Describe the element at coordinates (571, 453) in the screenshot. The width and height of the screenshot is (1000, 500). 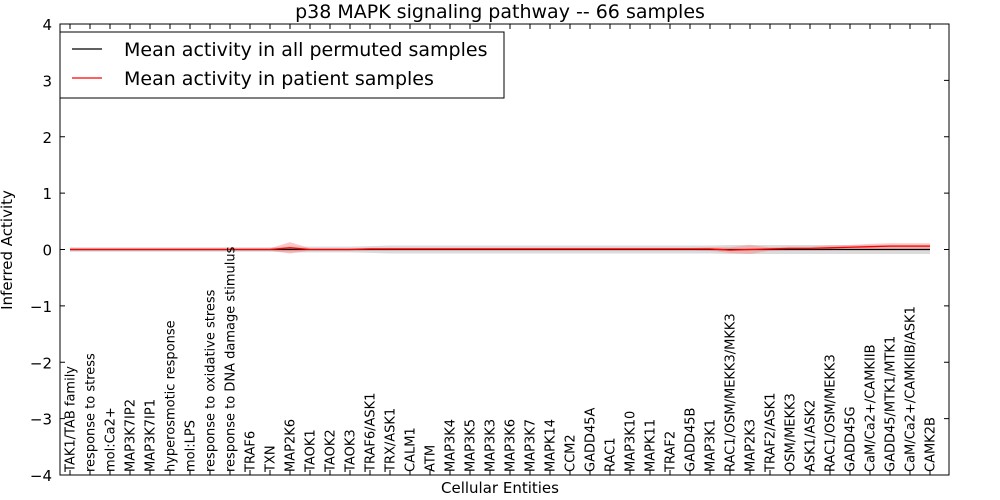
I see `x-tick-label: CCM2` at that location.